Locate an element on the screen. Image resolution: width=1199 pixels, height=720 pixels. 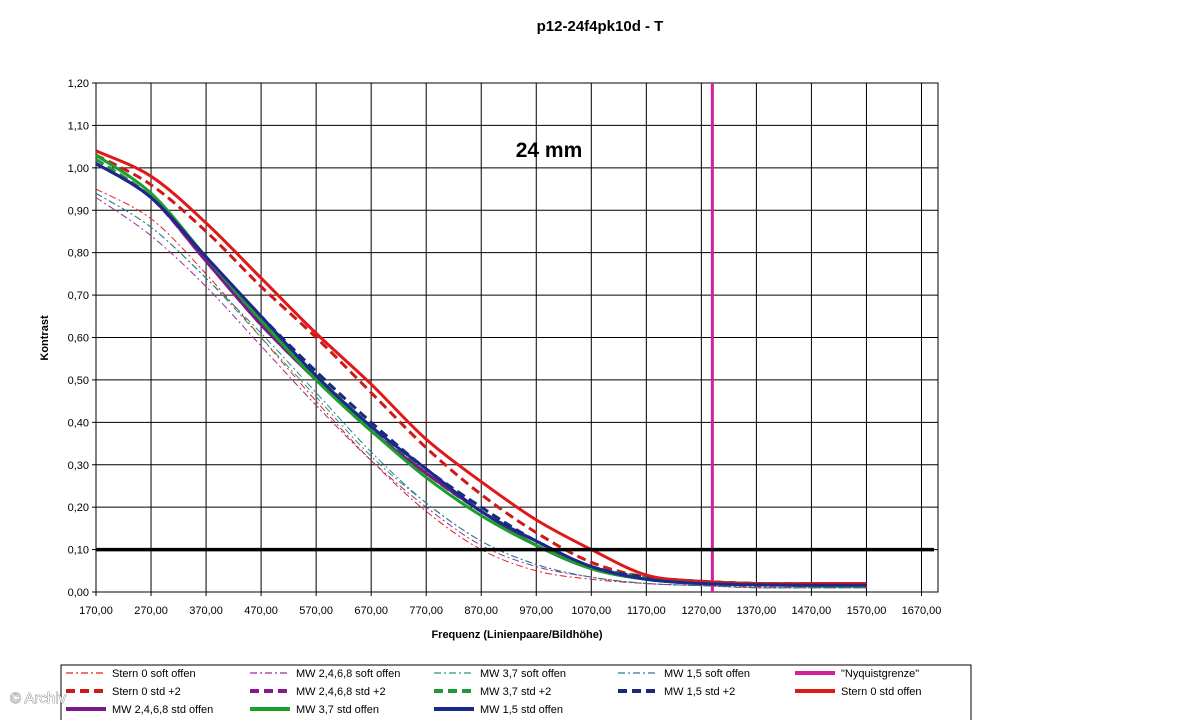
x-tick-label: 1070,00 is located at coordinates (591, 611).